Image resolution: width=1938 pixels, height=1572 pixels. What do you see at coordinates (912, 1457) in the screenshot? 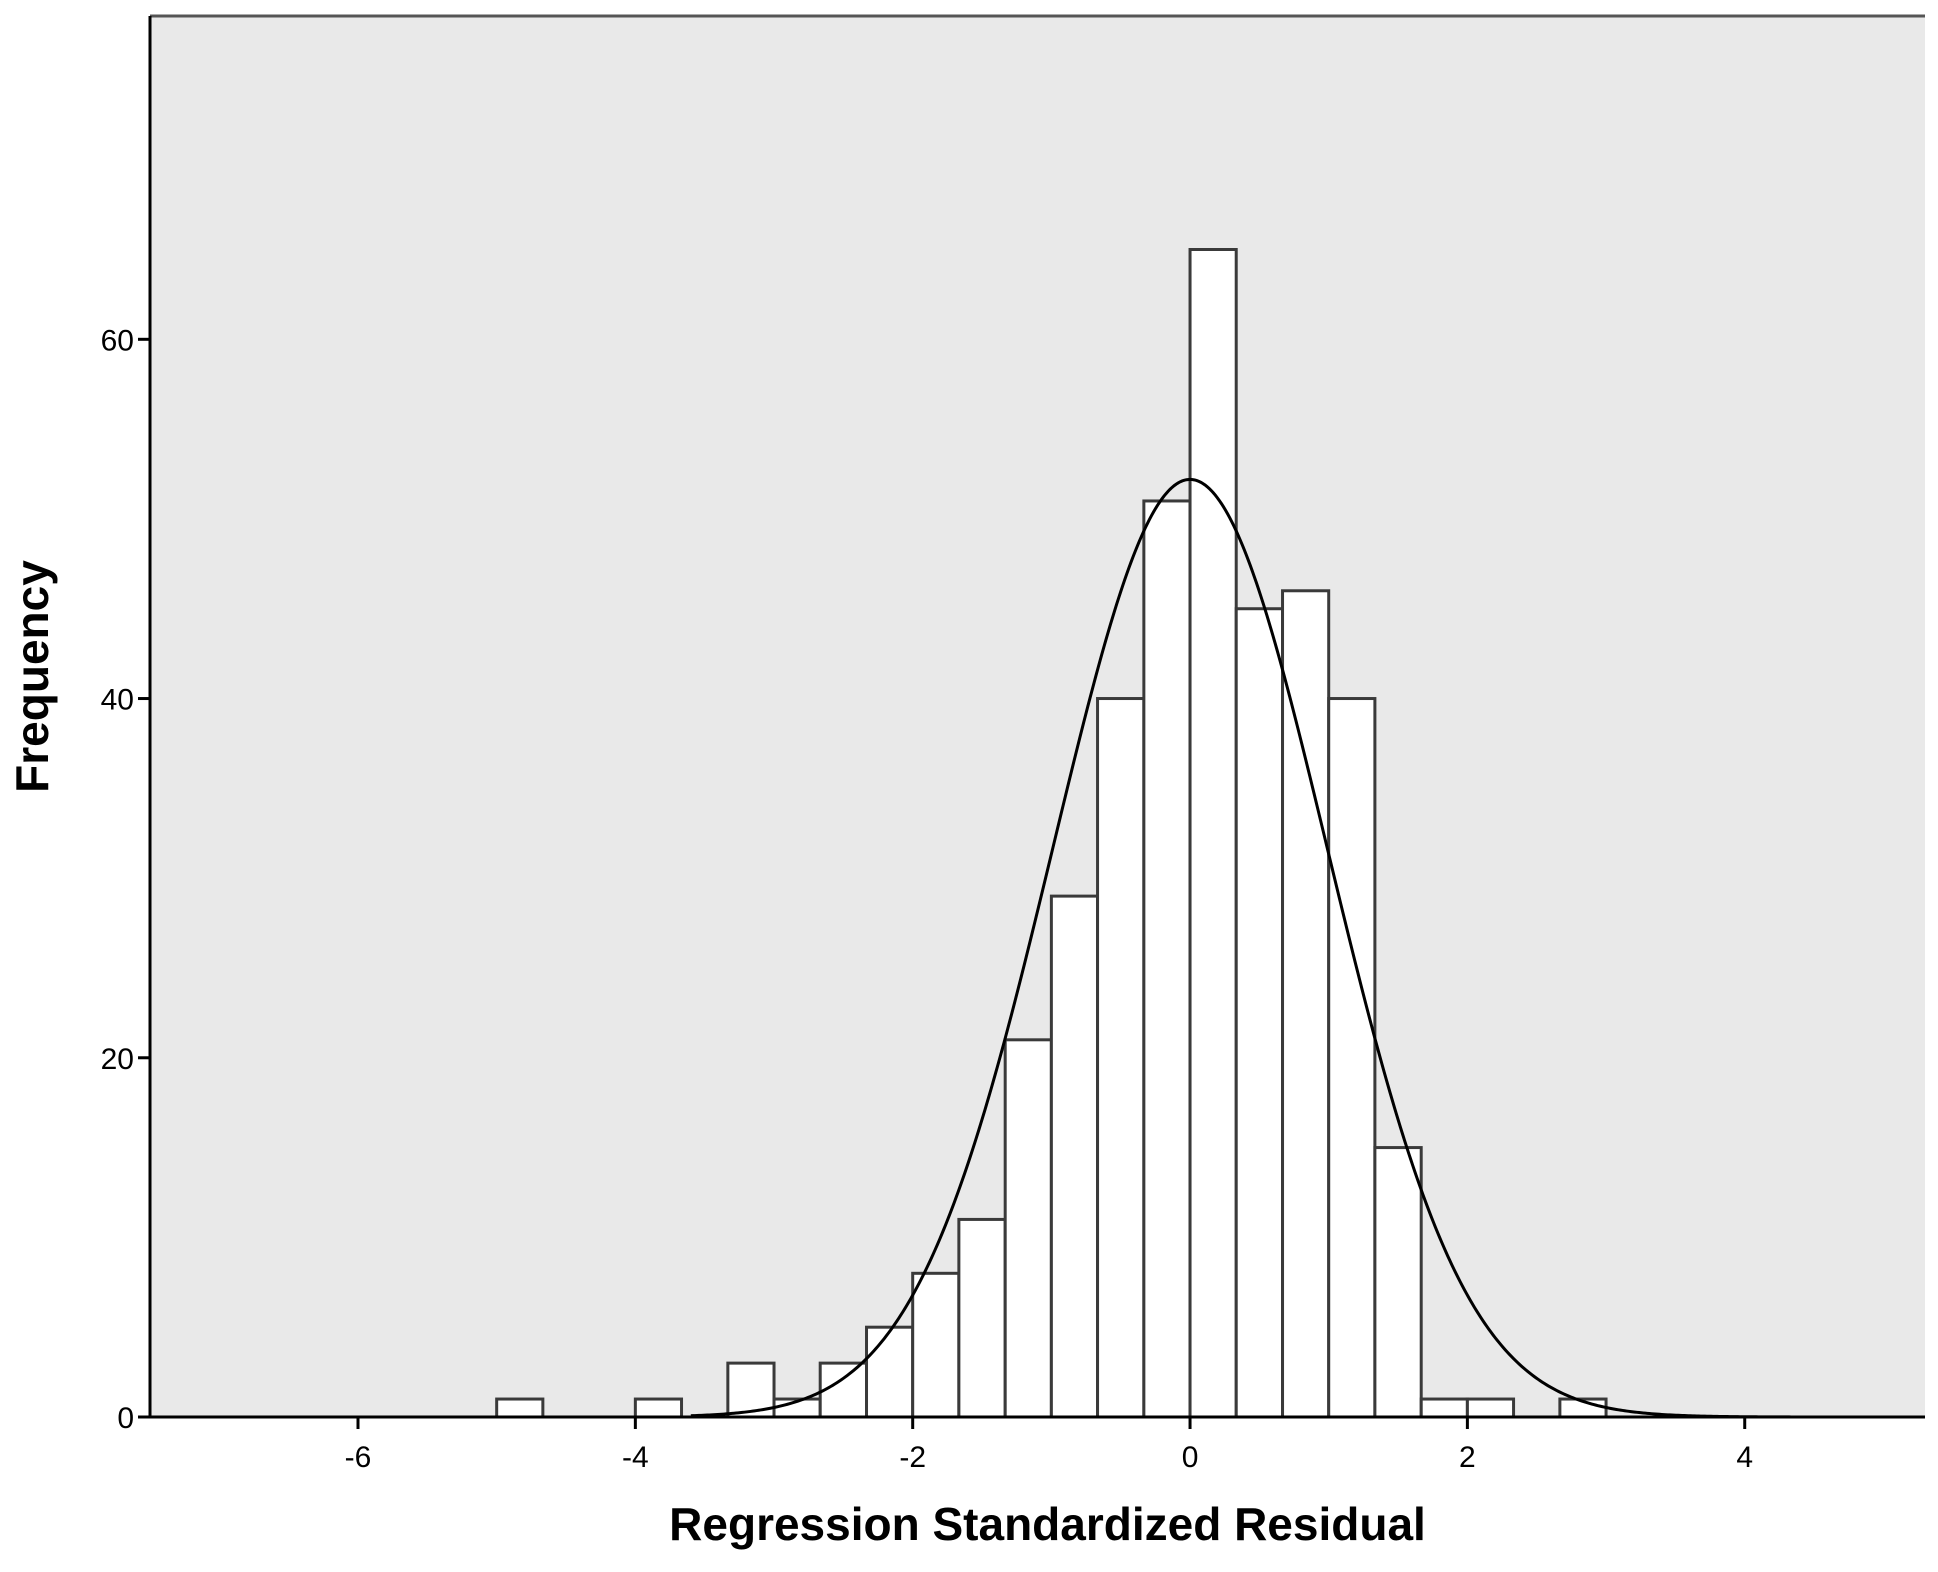
I see `x-tick-label: -2` at bounding box center [912, 1457].